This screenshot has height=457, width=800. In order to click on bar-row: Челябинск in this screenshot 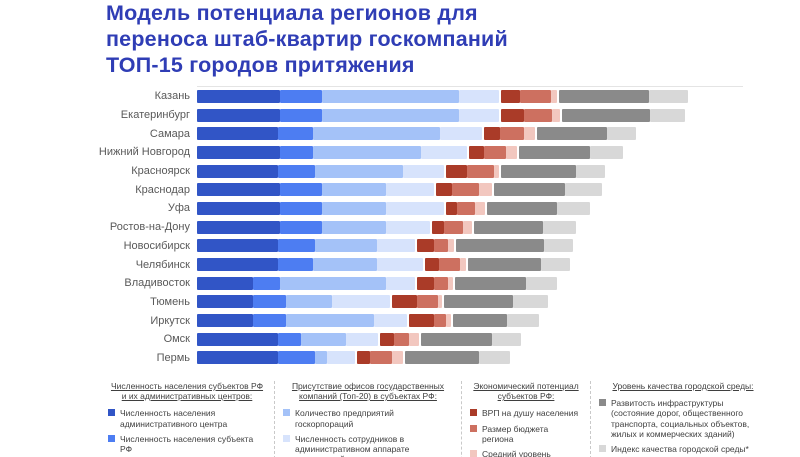, I will do `click(400, 264)`.